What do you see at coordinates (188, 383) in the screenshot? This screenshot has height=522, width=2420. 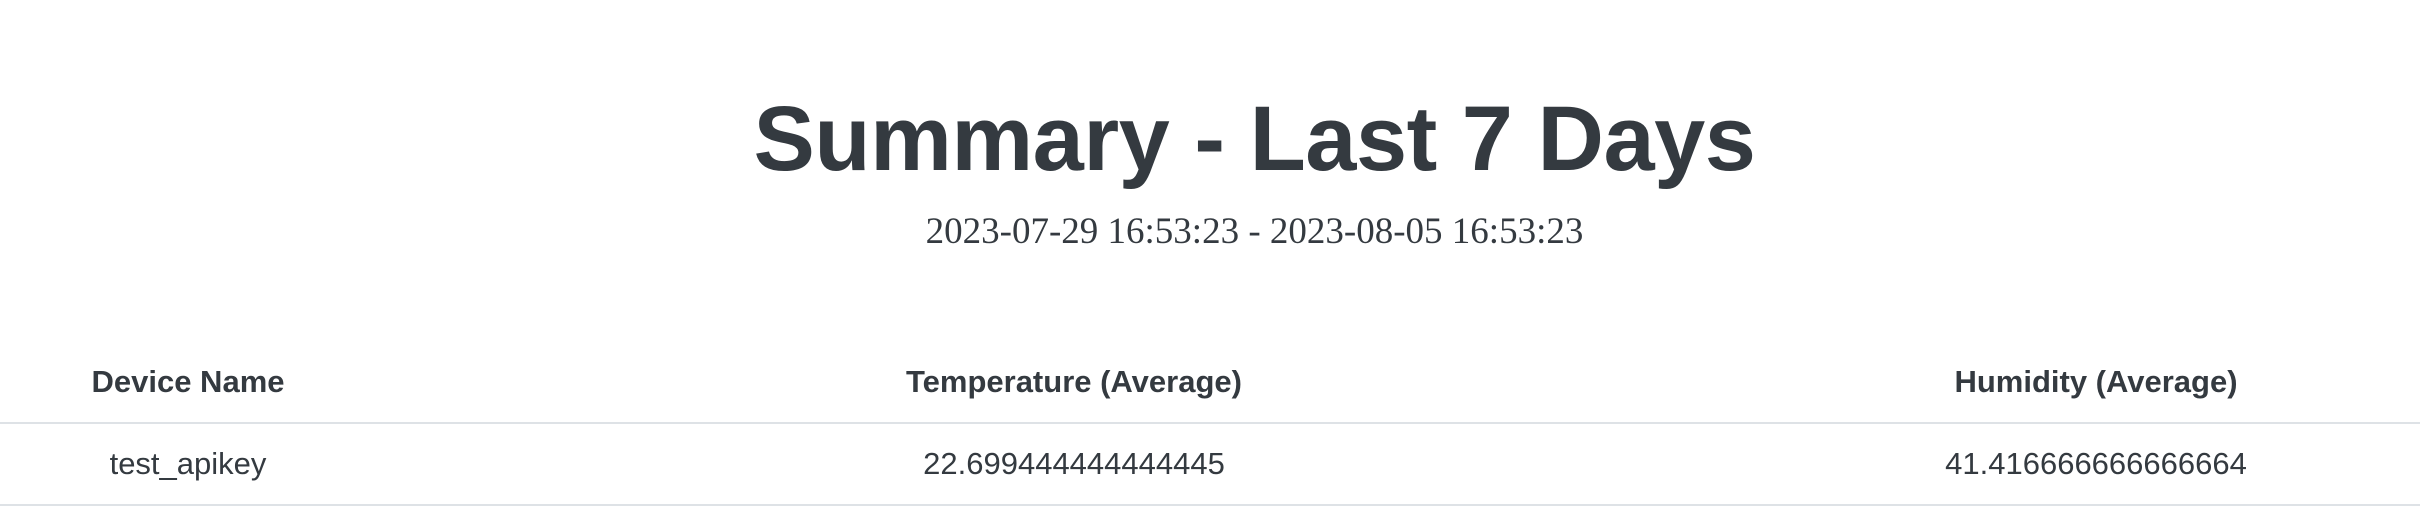 I see `column-header-device-name: Device Name` at bounding box center [188, 383].